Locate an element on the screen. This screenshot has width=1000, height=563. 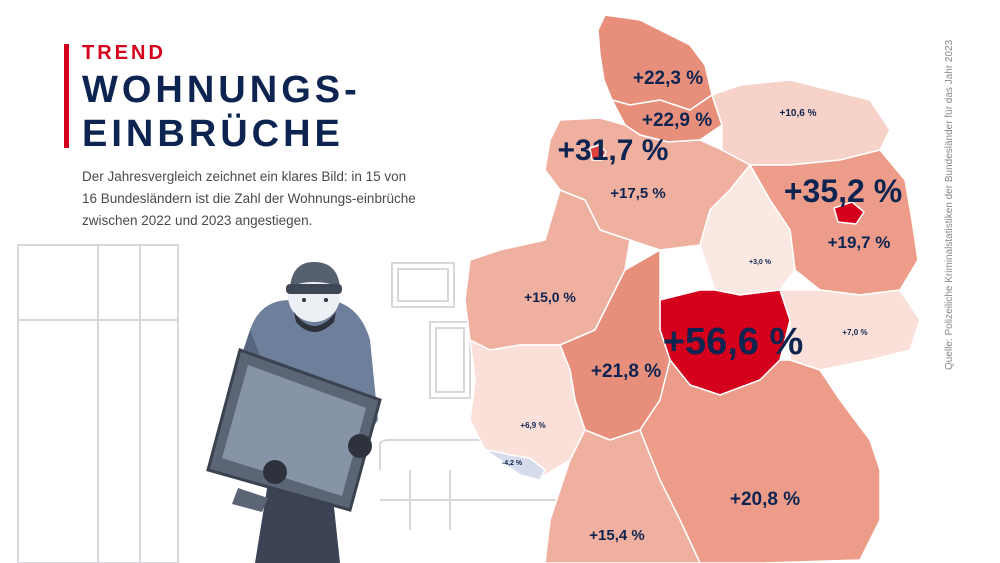
label-by: +20,8 % is located at coordinates (765, 499).